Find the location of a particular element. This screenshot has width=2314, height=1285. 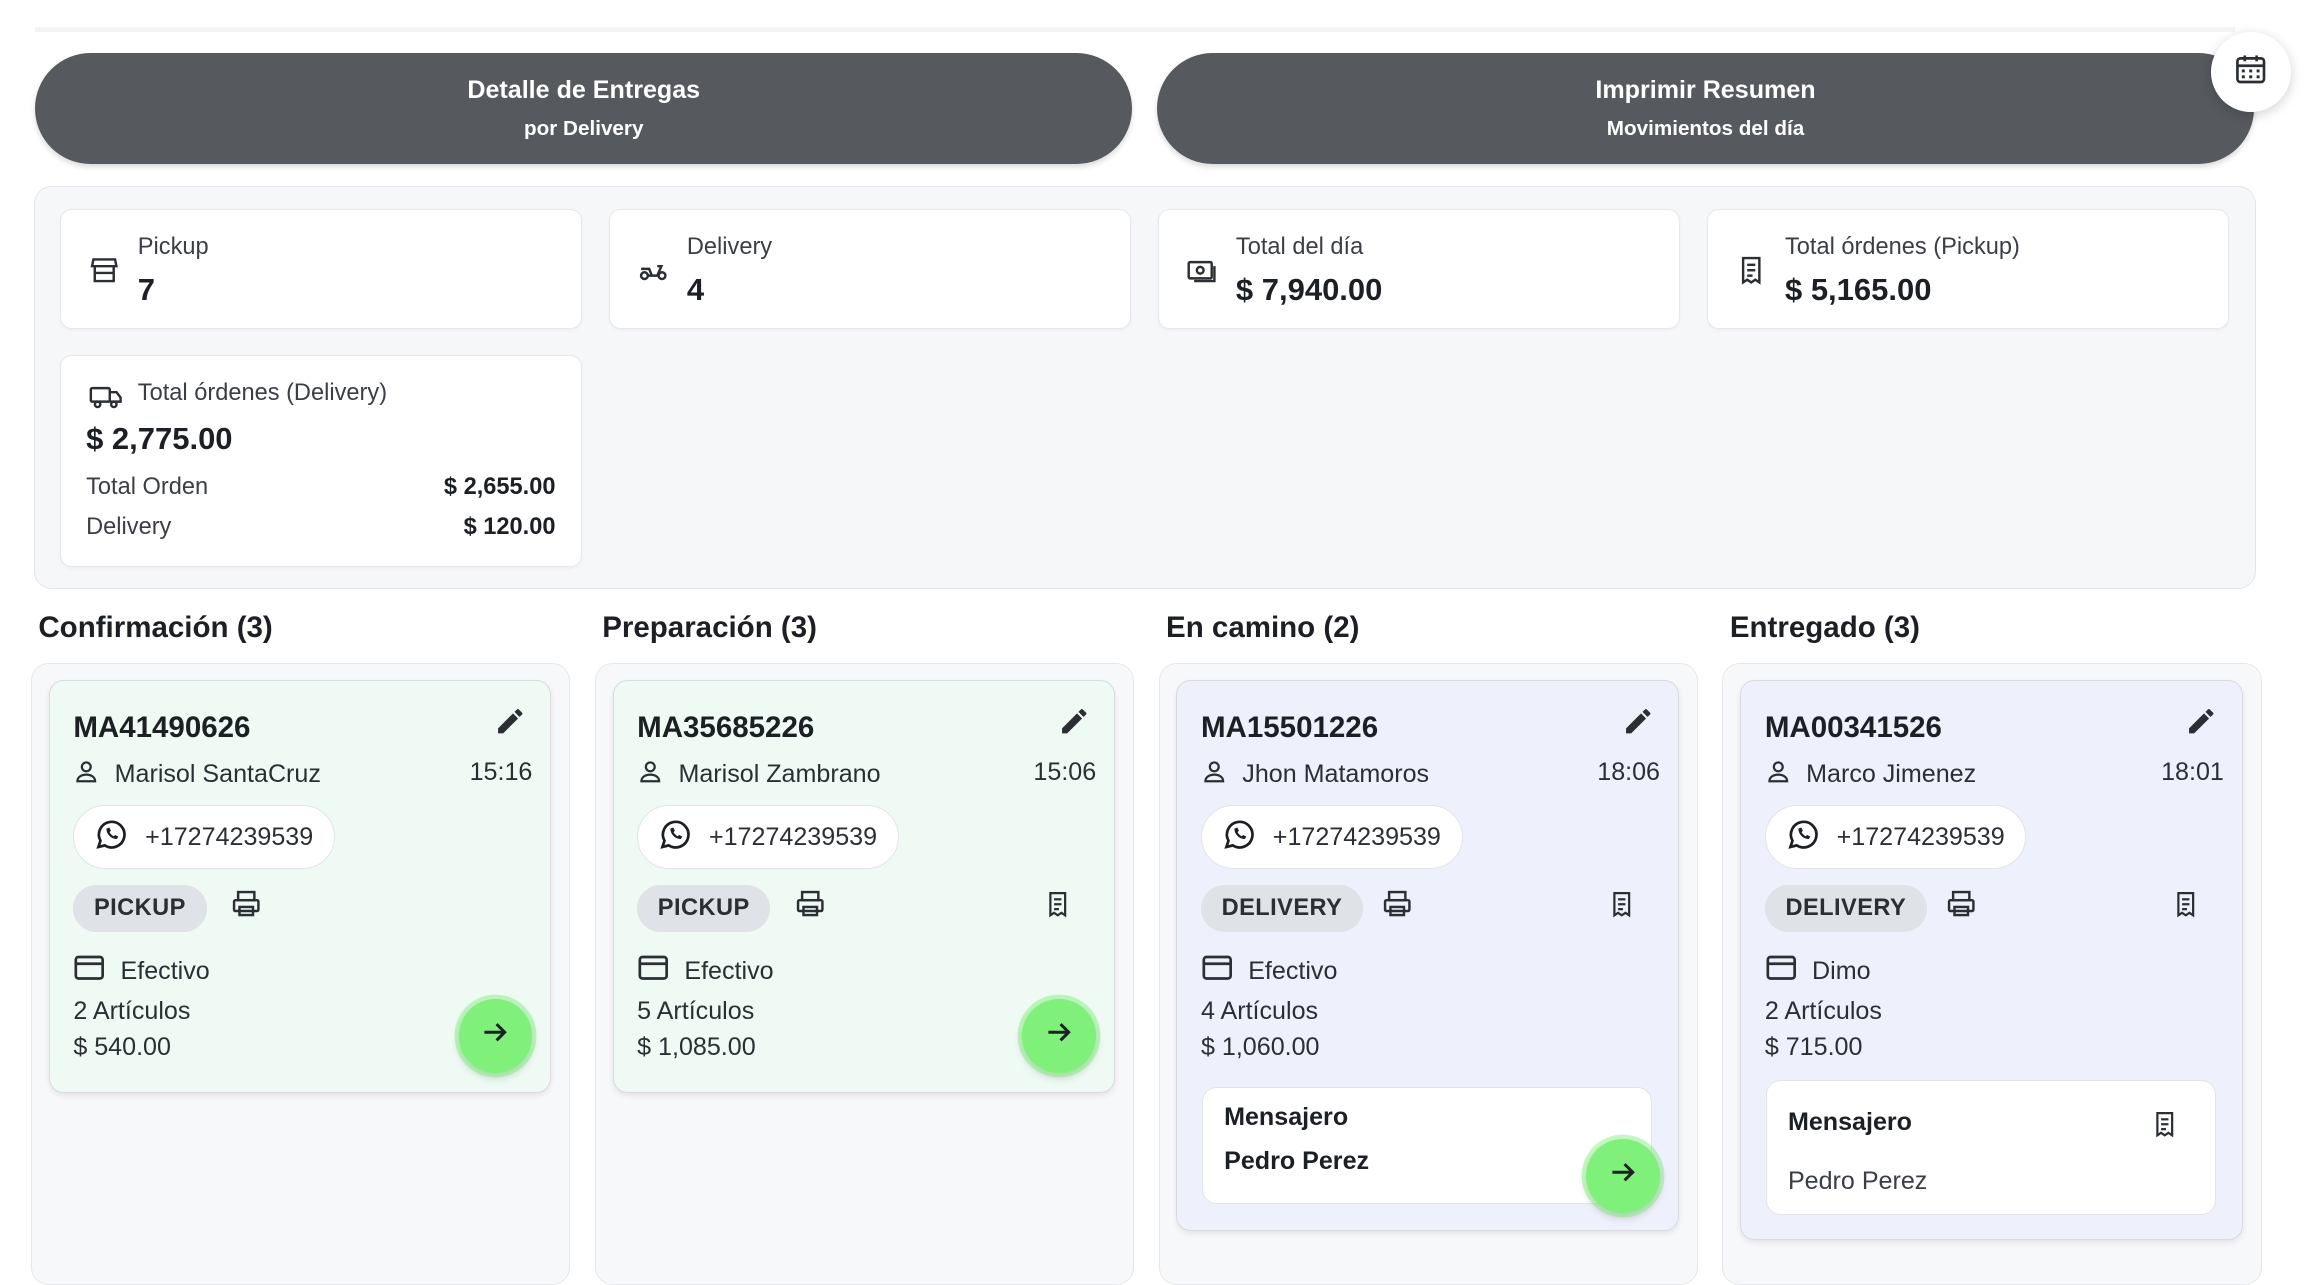

courier-label: Mensajero is located at coordinates (1849, 1121).